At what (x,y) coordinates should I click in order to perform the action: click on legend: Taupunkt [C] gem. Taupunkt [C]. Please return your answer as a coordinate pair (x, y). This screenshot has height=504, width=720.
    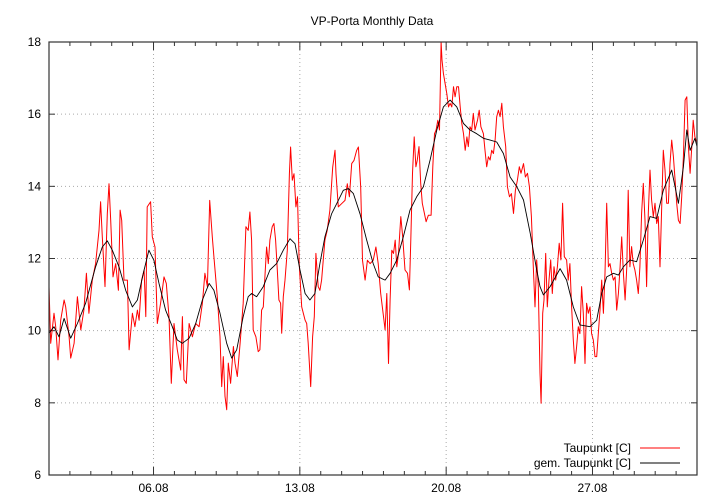
    Looking at the image, I should click on (607, 455).